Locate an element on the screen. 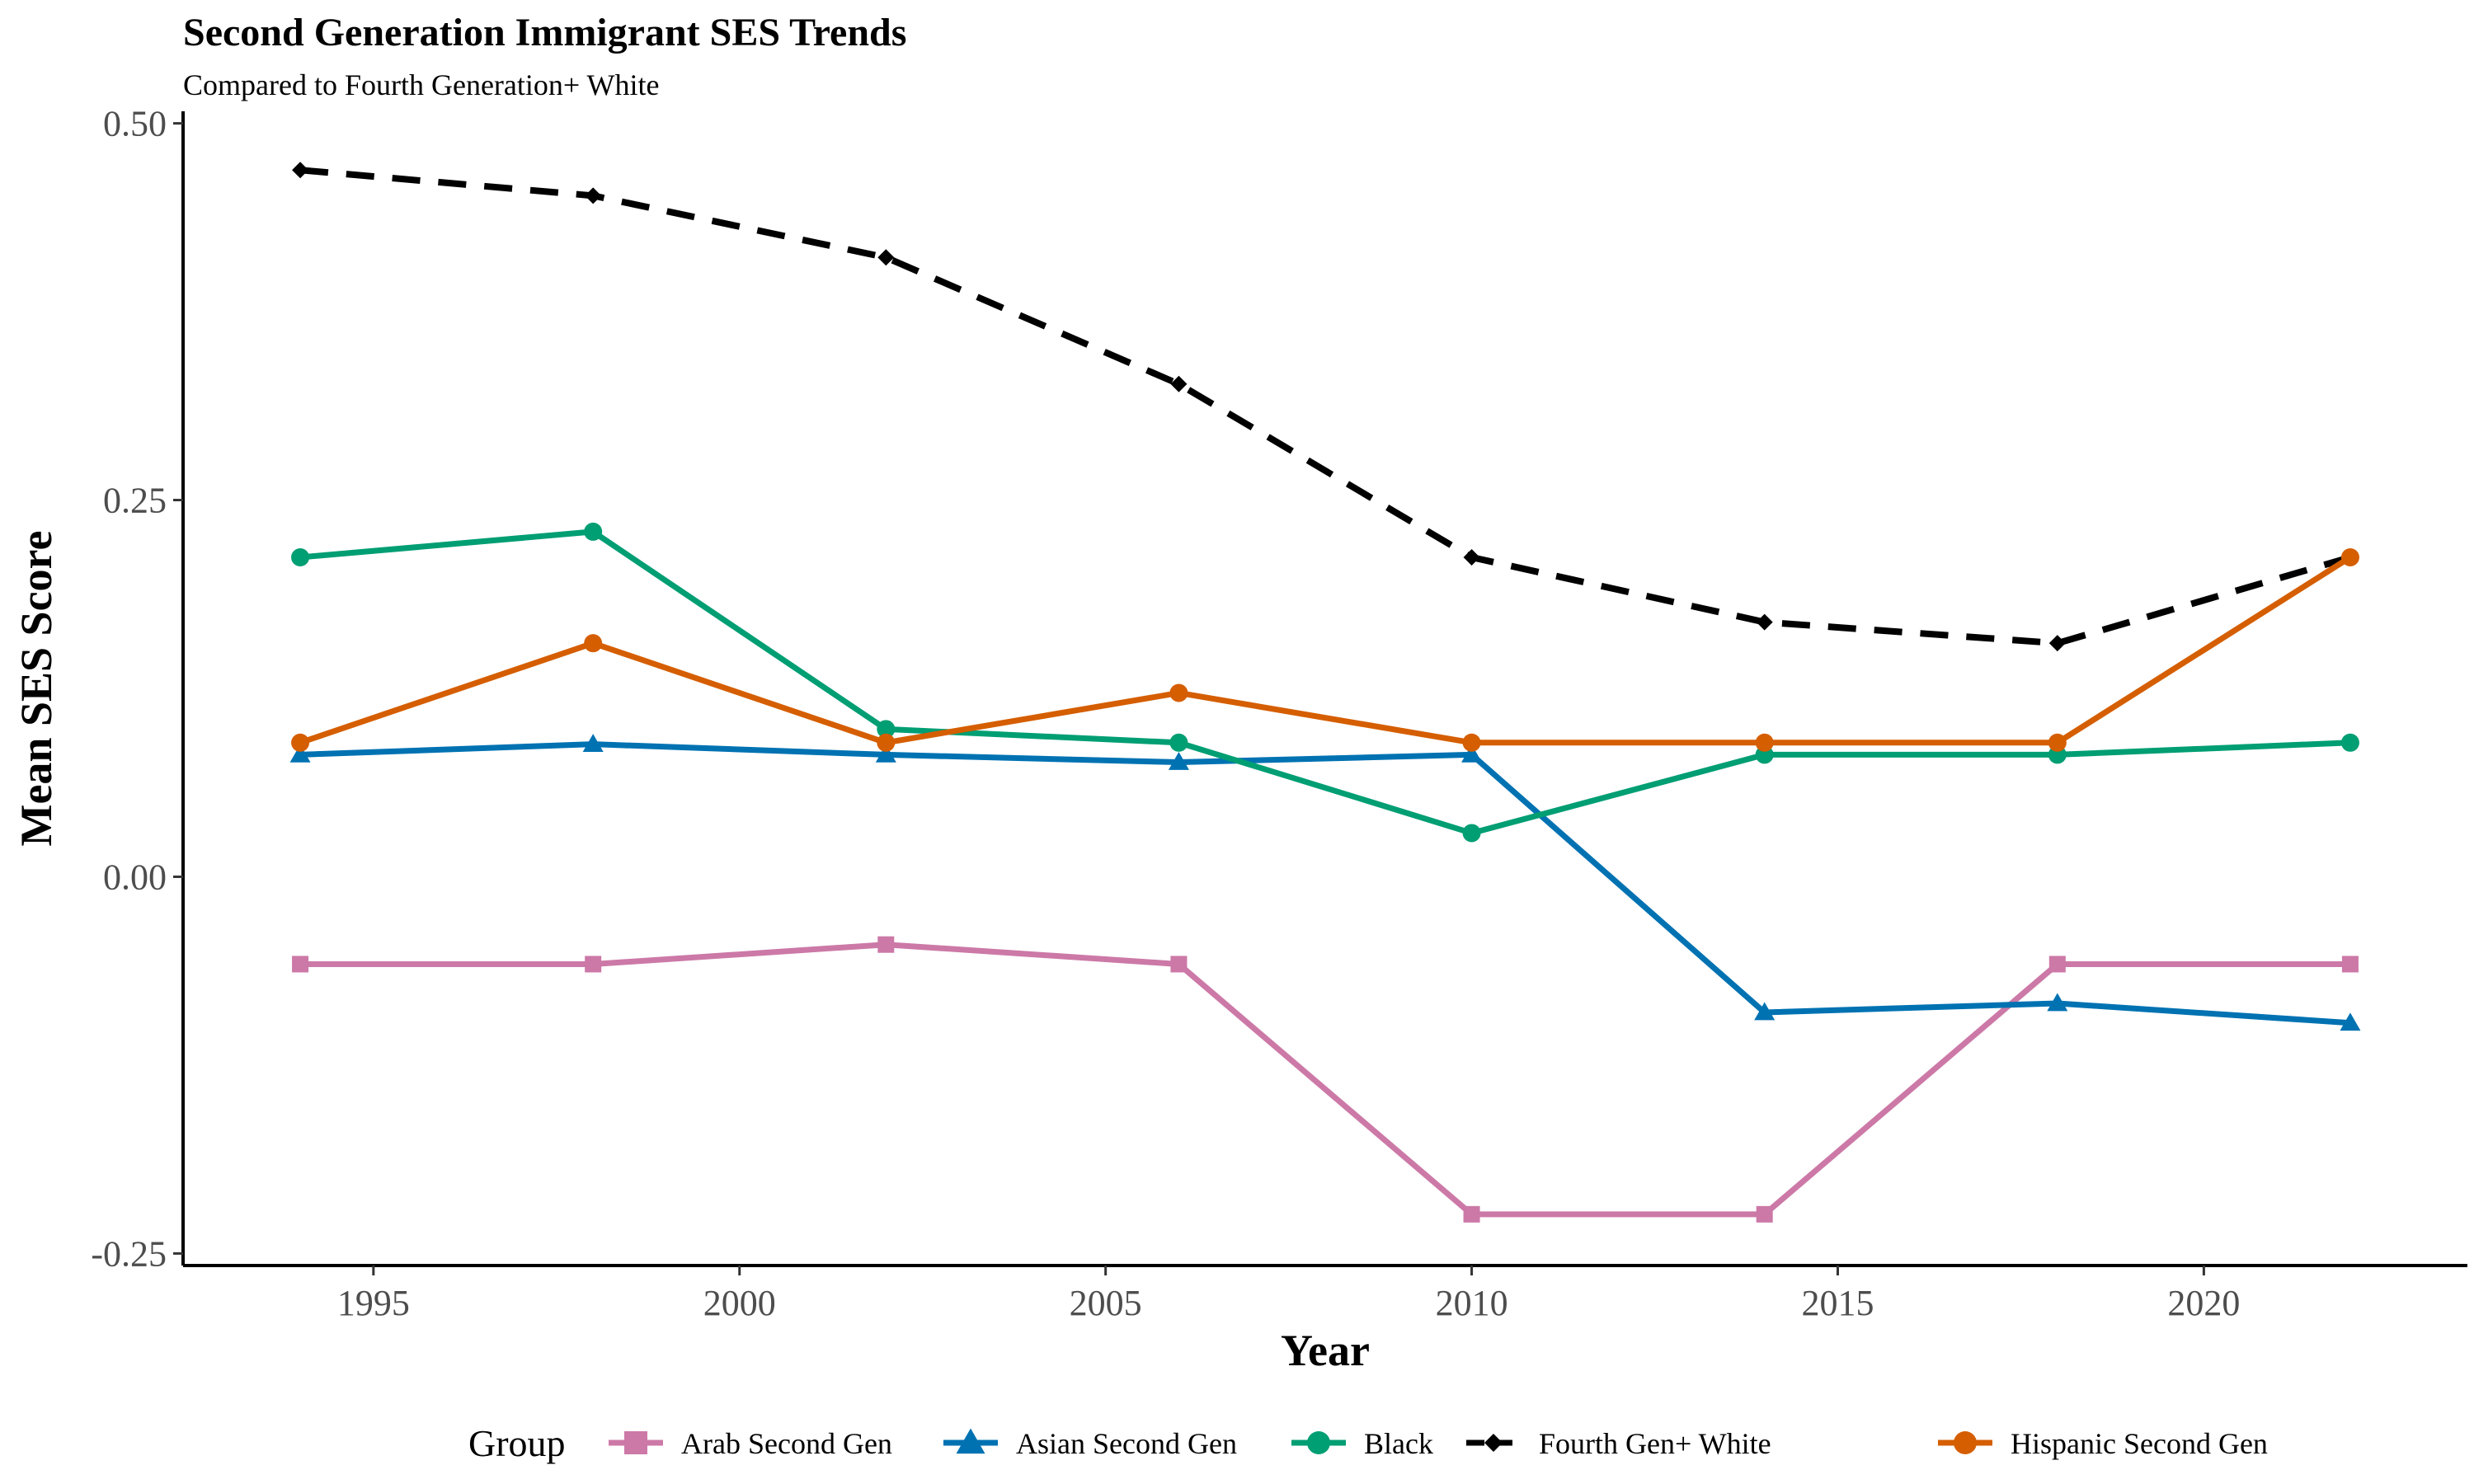 This screenshot has height=1484, width=2474. y-tick-label: -0.25 is located at coordinates (129, 1253).